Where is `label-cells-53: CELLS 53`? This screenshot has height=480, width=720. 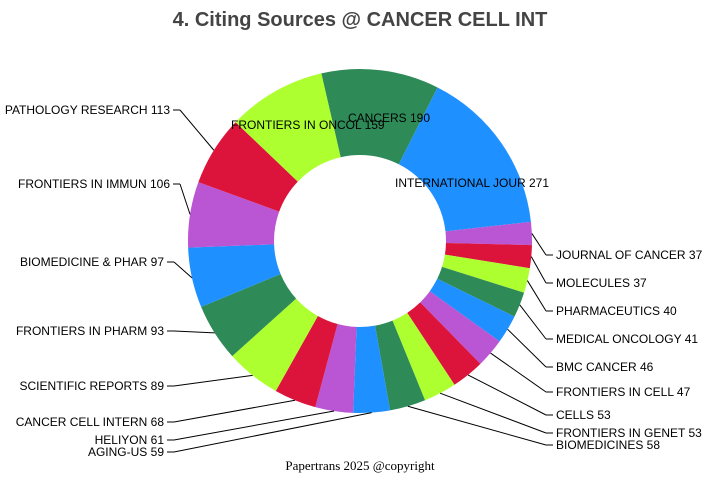 label-cells-53: CELLS 53 is located at coordinates (583, 415).